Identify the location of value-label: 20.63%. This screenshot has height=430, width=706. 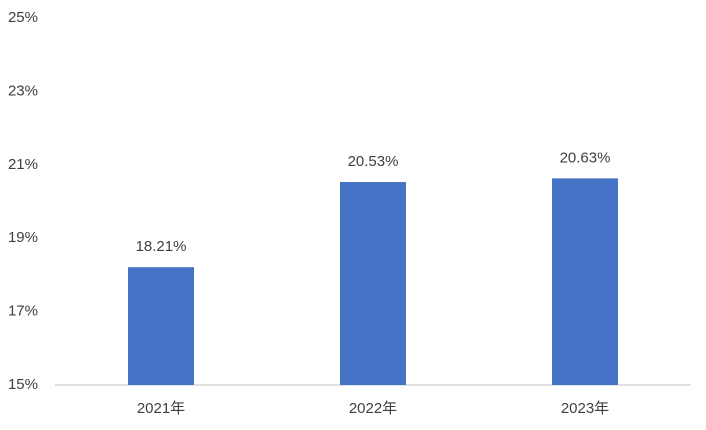
(585, 157).